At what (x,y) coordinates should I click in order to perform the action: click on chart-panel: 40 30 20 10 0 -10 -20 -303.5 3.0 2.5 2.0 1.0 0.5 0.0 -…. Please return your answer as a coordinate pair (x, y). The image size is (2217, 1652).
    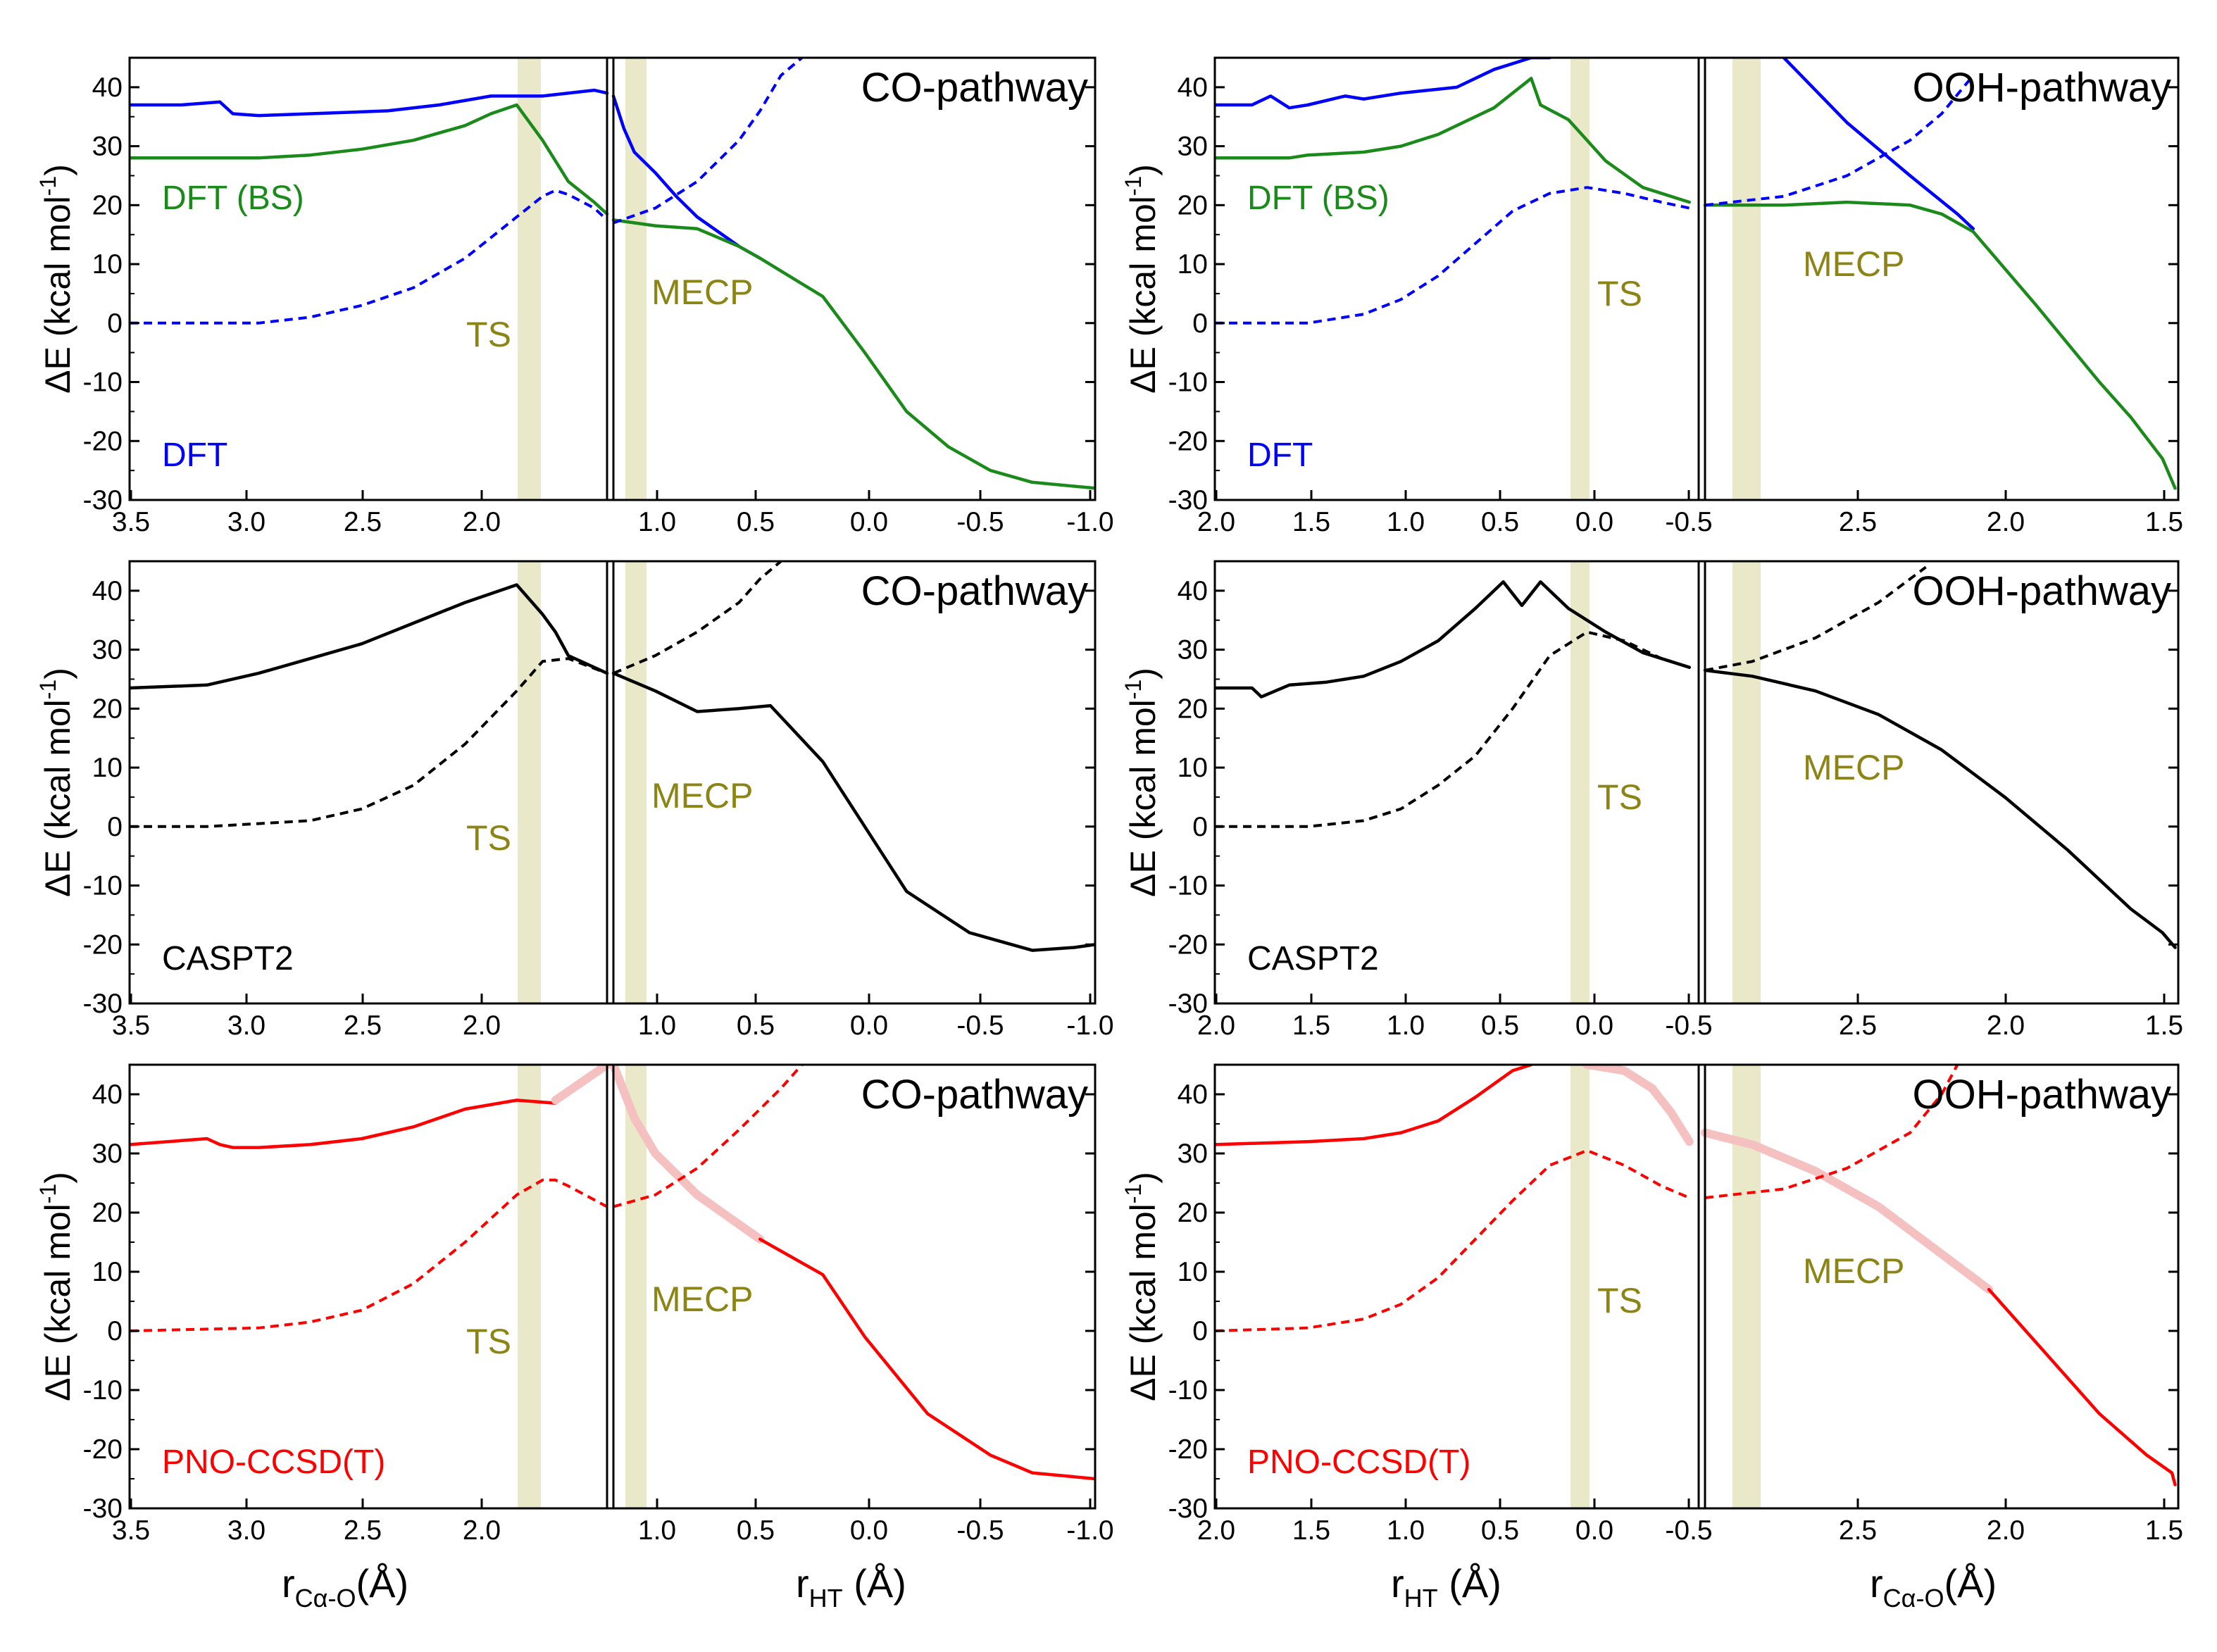
    Looking at the image, I should click on (575, 296).